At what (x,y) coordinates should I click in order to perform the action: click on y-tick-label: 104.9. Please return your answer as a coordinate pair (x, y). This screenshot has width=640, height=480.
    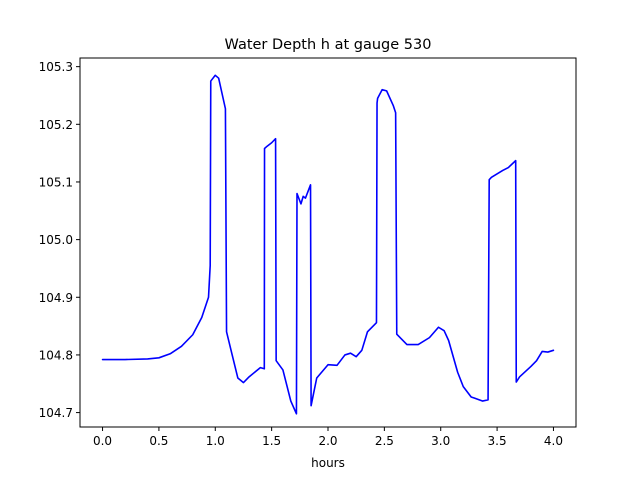
    Looking at the image, I should click on (56, 298).